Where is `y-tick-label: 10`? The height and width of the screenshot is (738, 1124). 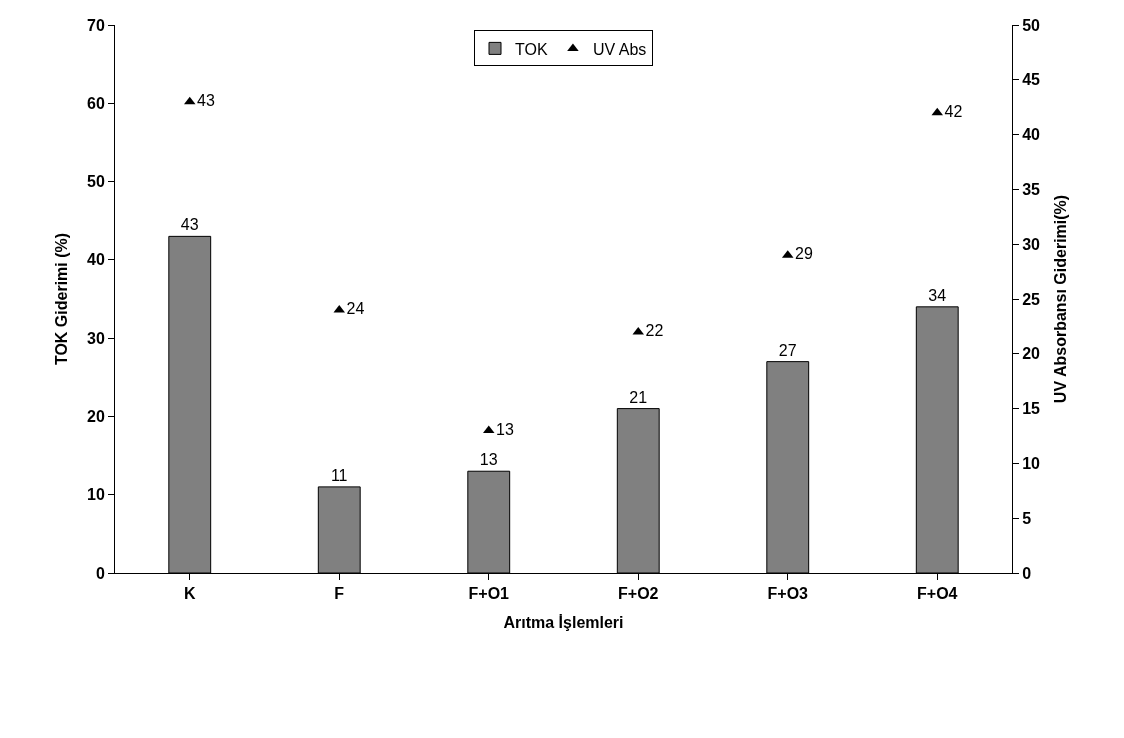
y-tick-label: 10 is located at coordinates (96, 495).